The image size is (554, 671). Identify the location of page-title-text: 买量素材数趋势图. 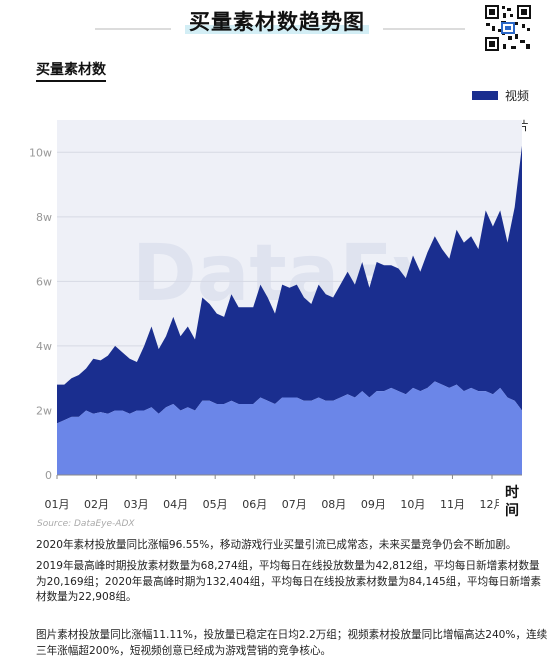
(277, 22).